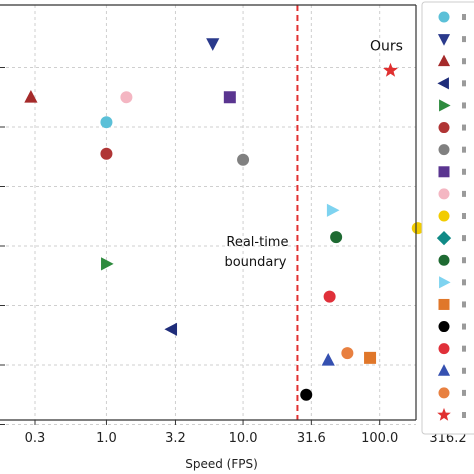  Describe the element at coordinates (106, 438) in the screenshot. I see `x-tick-label: 1.0` at that location.